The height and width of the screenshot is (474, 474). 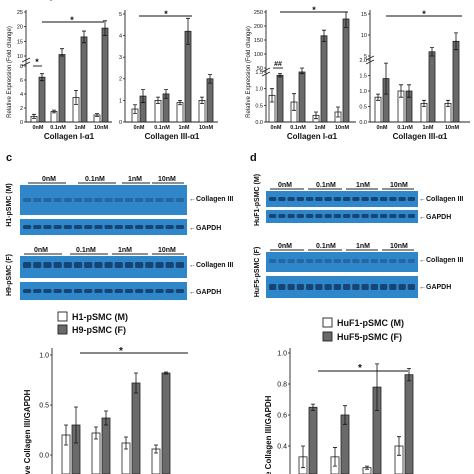 I want to click on tr1-category-1: 0nM, so click(x=276, y=128).